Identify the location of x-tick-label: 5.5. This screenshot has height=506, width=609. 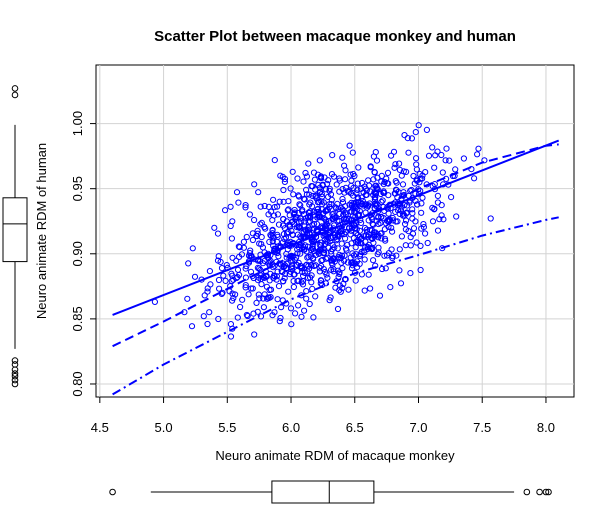
(227, 427).